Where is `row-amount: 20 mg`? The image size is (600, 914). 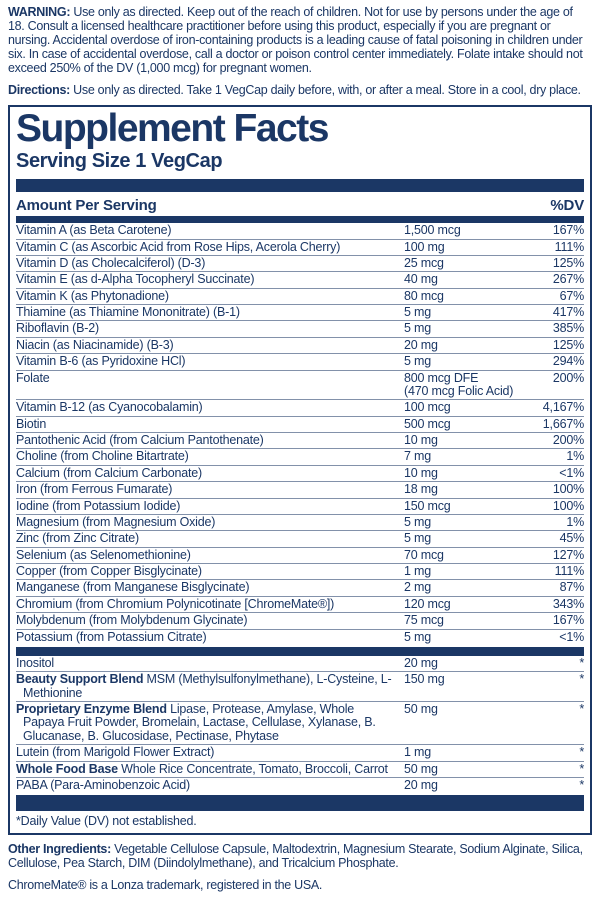
row-amount: 20 mg is located at coordinates (466, 785).